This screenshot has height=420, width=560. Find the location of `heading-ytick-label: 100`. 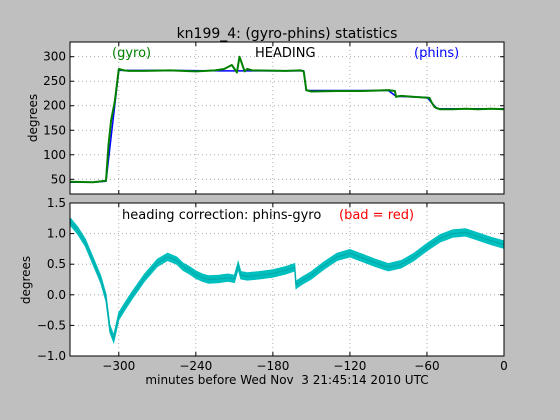

heading-ytick-label: 100 is located at coordinates (54, 155).